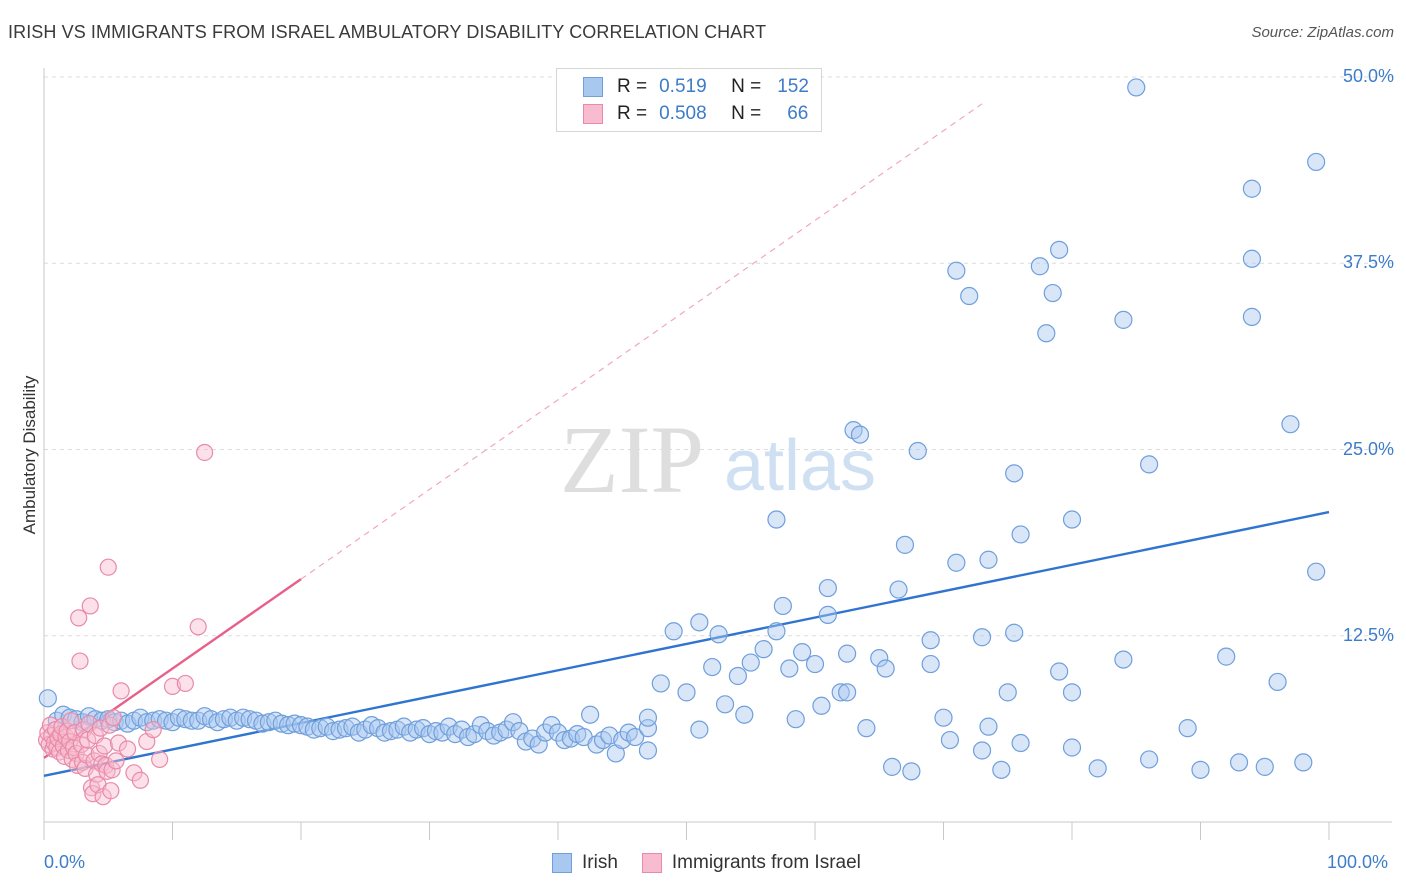 This screenshot has width=1406, height=892. Describe the element at coordinates (1368, 448) in the screenshot. I see `y-tick-label: 25.0%` at that location.